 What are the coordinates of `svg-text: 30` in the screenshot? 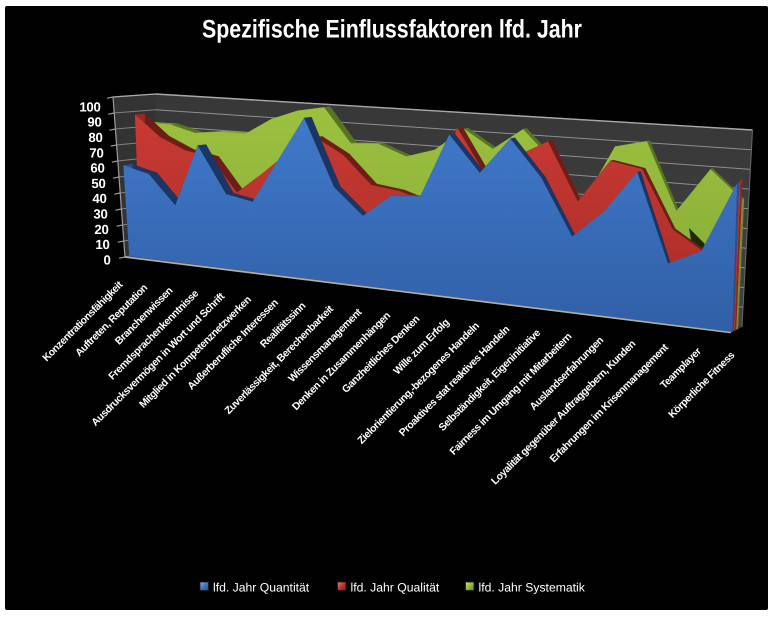 It's located at (100, 214).